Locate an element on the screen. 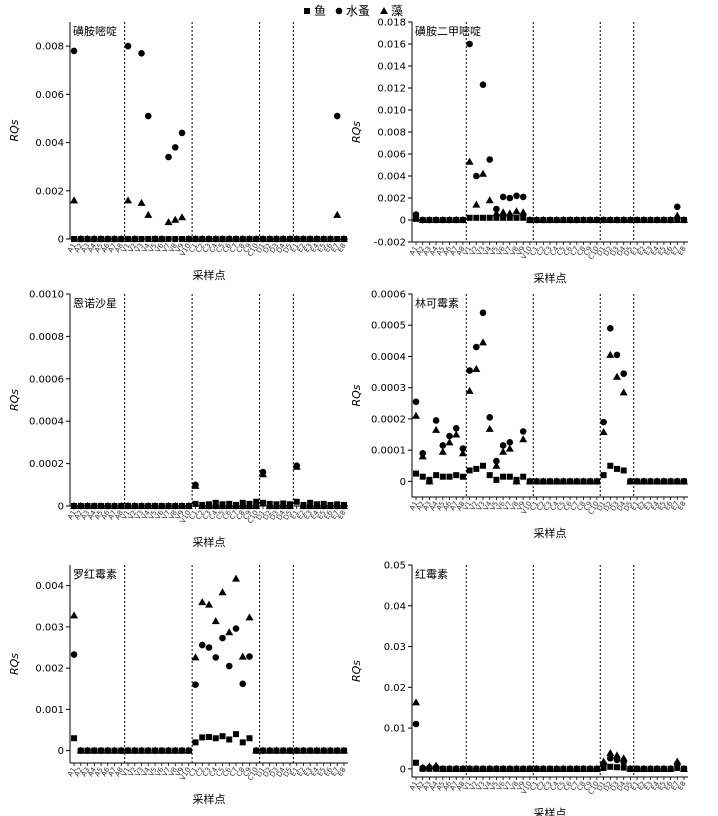 The height and width of the screenshot is (816, 718). legend-marker-circle is located at coordinates (339, 11).